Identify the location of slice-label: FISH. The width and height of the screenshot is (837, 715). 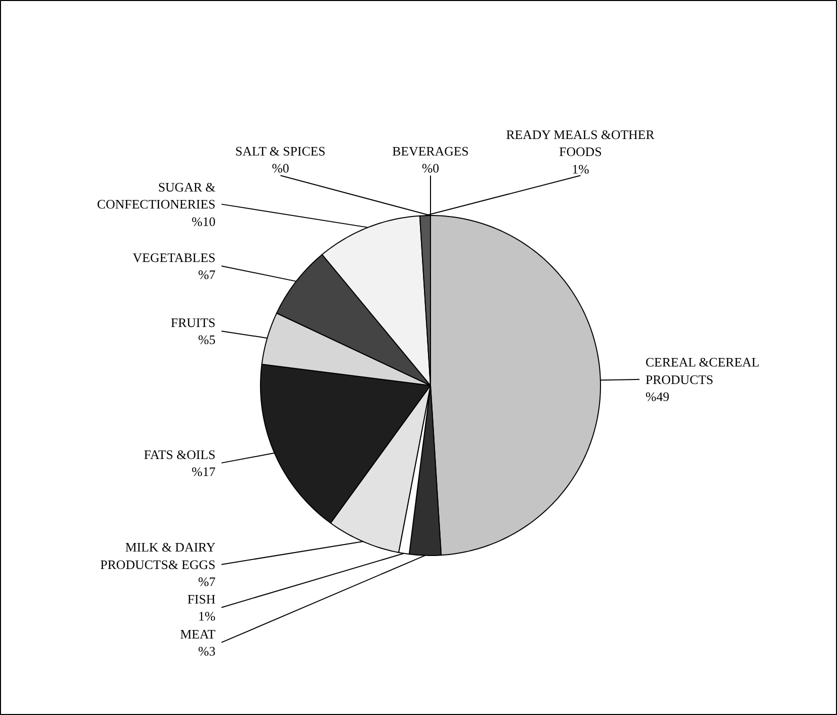
(201, 598).